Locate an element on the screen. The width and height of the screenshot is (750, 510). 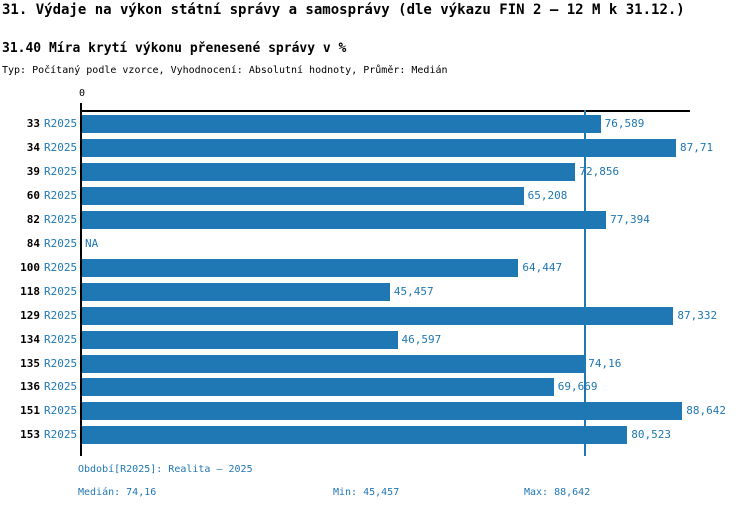
bar-row: 82 R2025 77,394 is located at coordinates (375, 220).